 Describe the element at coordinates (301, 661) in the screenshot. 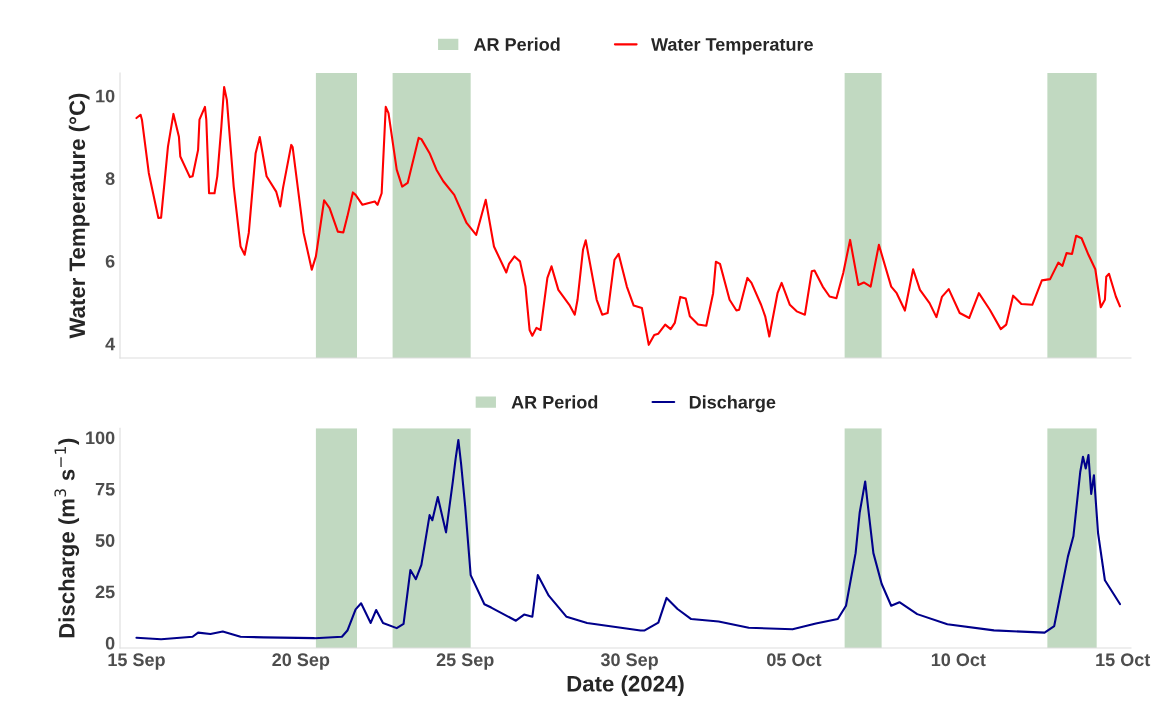

I see `x-tick-label: 20 Sep` at that location.